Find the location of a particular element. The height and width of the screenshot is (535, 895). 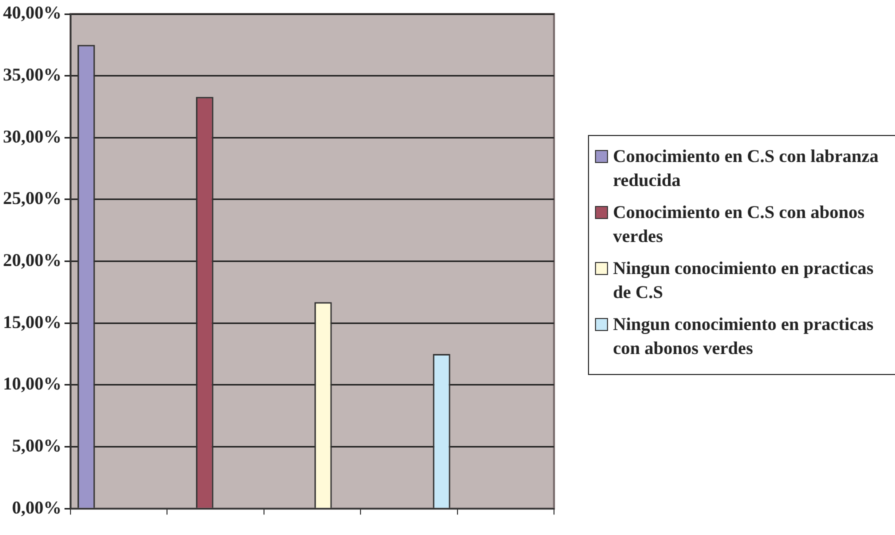

legend-label: Ningun conocimiento en practicas de C.S is located at coordinates (743, 280).